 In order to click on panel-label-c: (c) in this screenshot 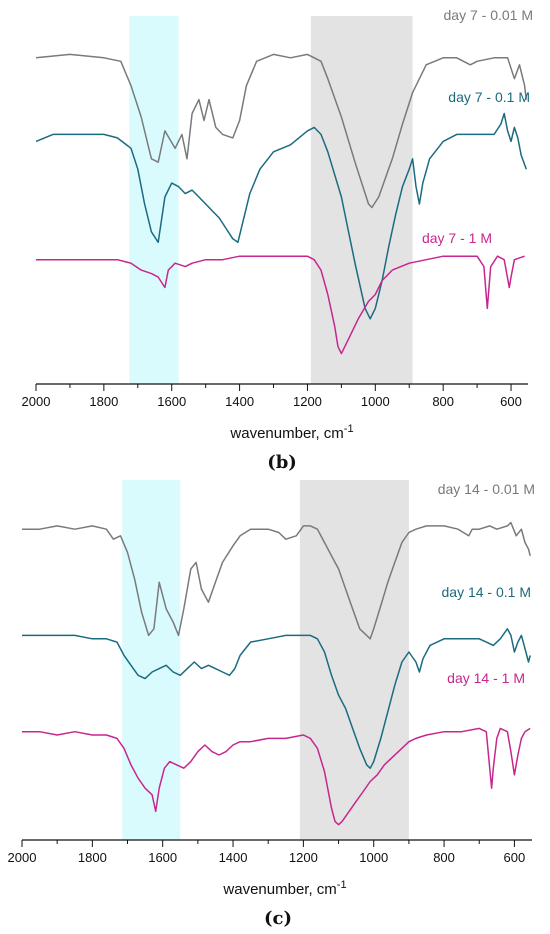, I will do `click(278, 918)`.